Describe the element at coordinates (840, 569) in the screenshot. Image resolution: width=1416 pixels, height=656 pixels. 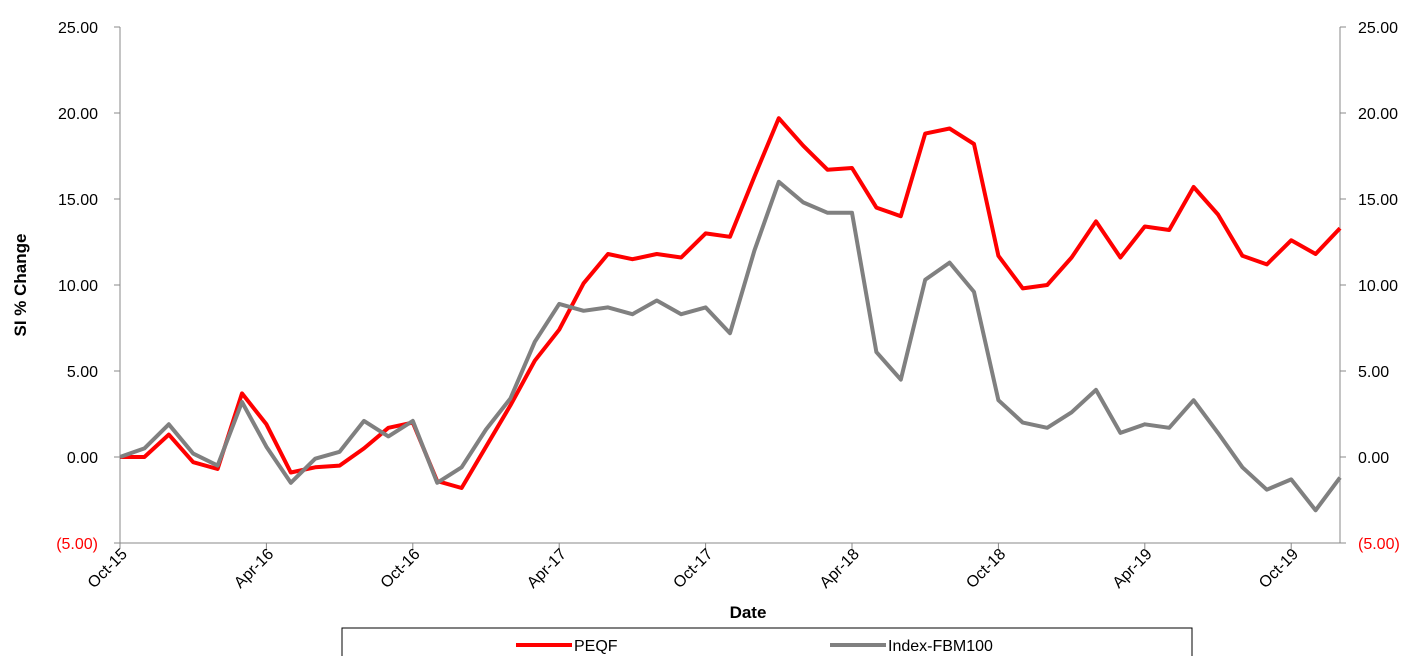
I see `x-tick-label: Apr-18` at that location.